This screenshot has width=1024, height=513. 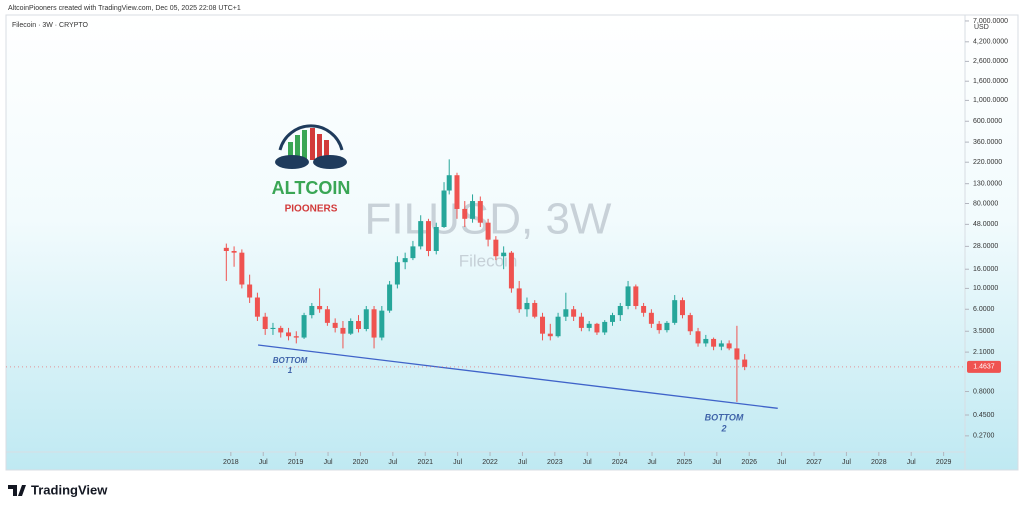 What do you see at coordinates (749, 462) in the screenshot?
I see `x-tick-label: 2026` at bounding box center [749, 462].